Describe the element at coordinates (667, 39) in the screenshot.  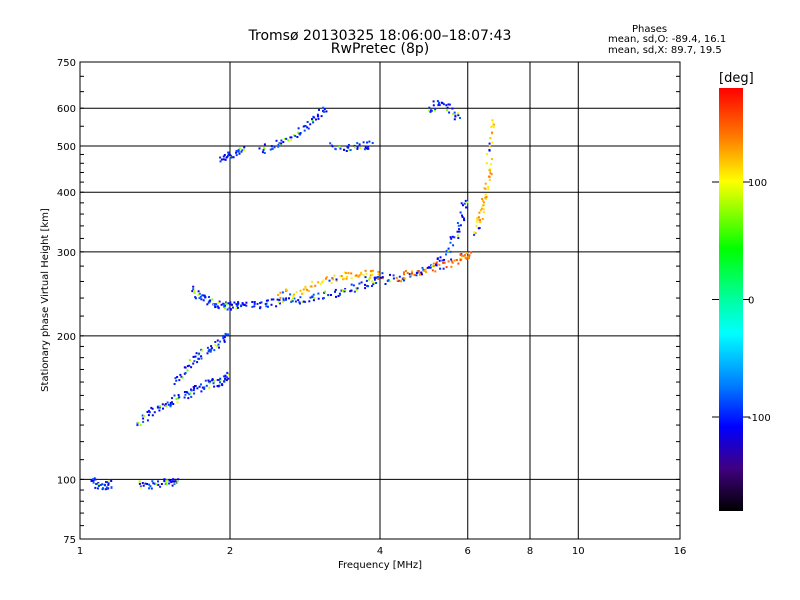
I see `stats-o-mode: mean, sd,O: -89.4, 16.1` at that location.